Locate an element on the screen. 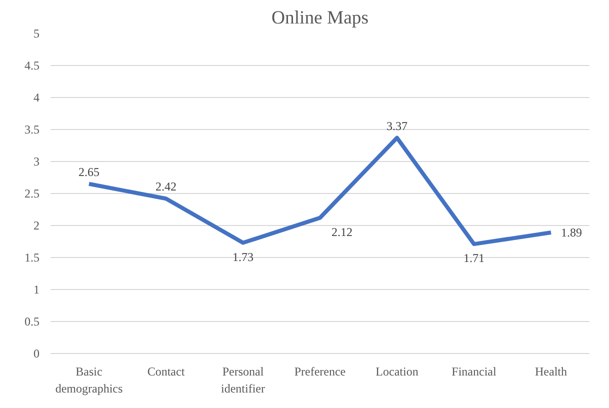 This screenshot has height=408, width=609. data-label: 2.12 is located at coordinates (342, 231).